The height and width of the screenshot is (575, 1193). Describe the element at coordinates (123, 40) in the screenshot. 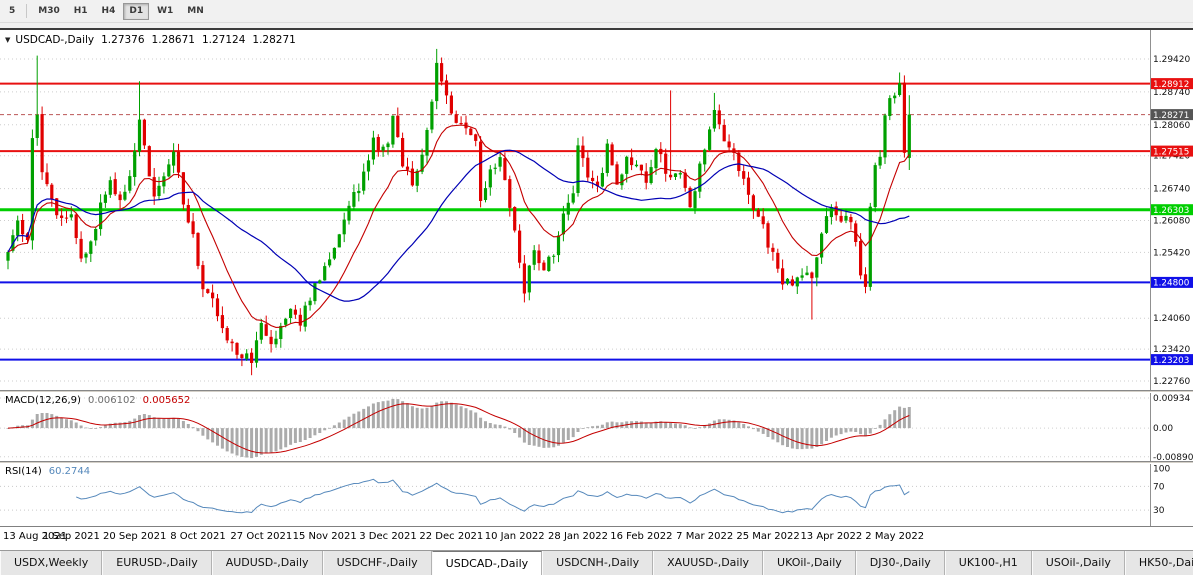

I see `ohlc-open: 1.27376` at that location.